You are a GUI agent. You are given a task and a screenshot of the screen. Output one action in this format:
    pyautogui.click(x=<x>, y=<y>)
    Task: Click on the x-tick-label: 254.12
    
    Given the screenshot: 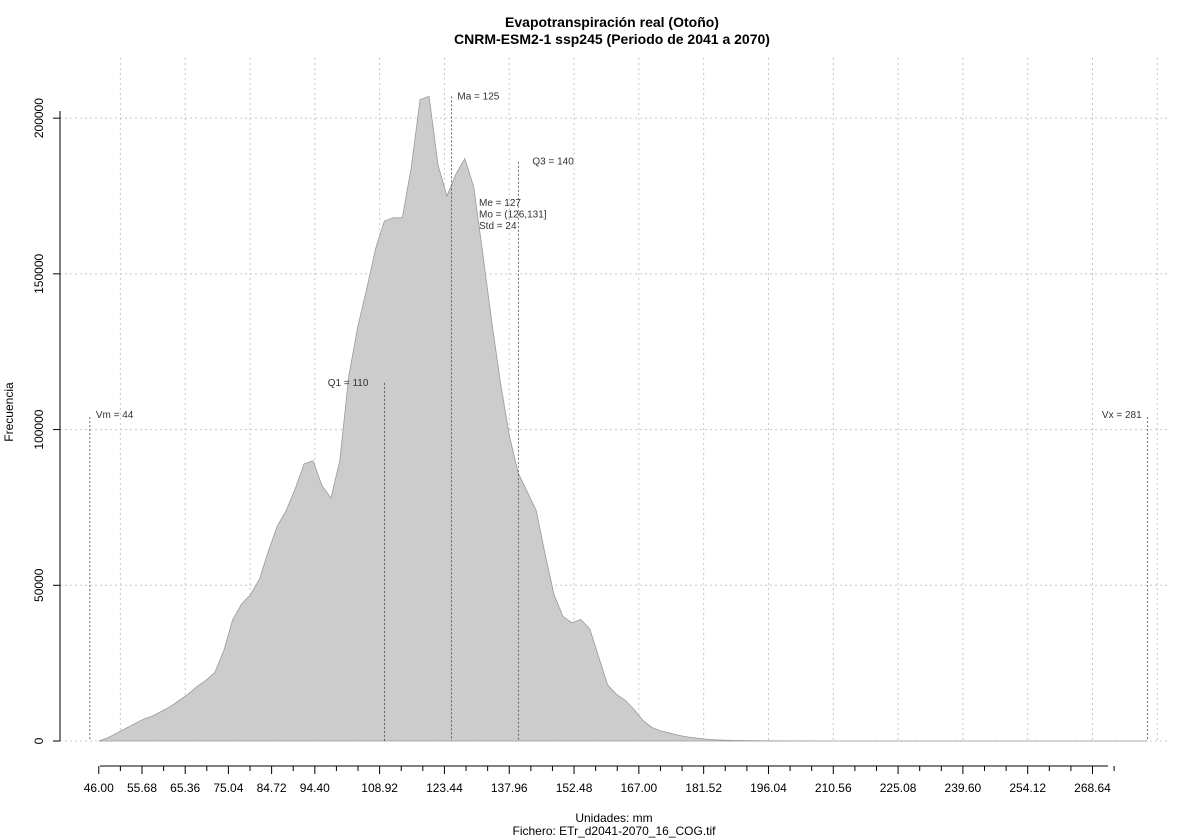 What is the action you would take?
    pyautogui.click(x=1027, y=788)
    